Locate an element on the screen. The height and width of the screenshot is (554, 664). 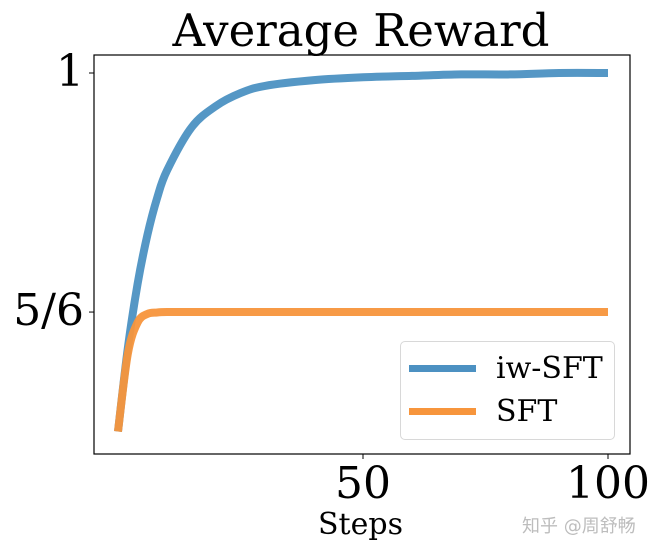
watermark: 知乎 @周舒畅 is located at coordinates (579, 526).